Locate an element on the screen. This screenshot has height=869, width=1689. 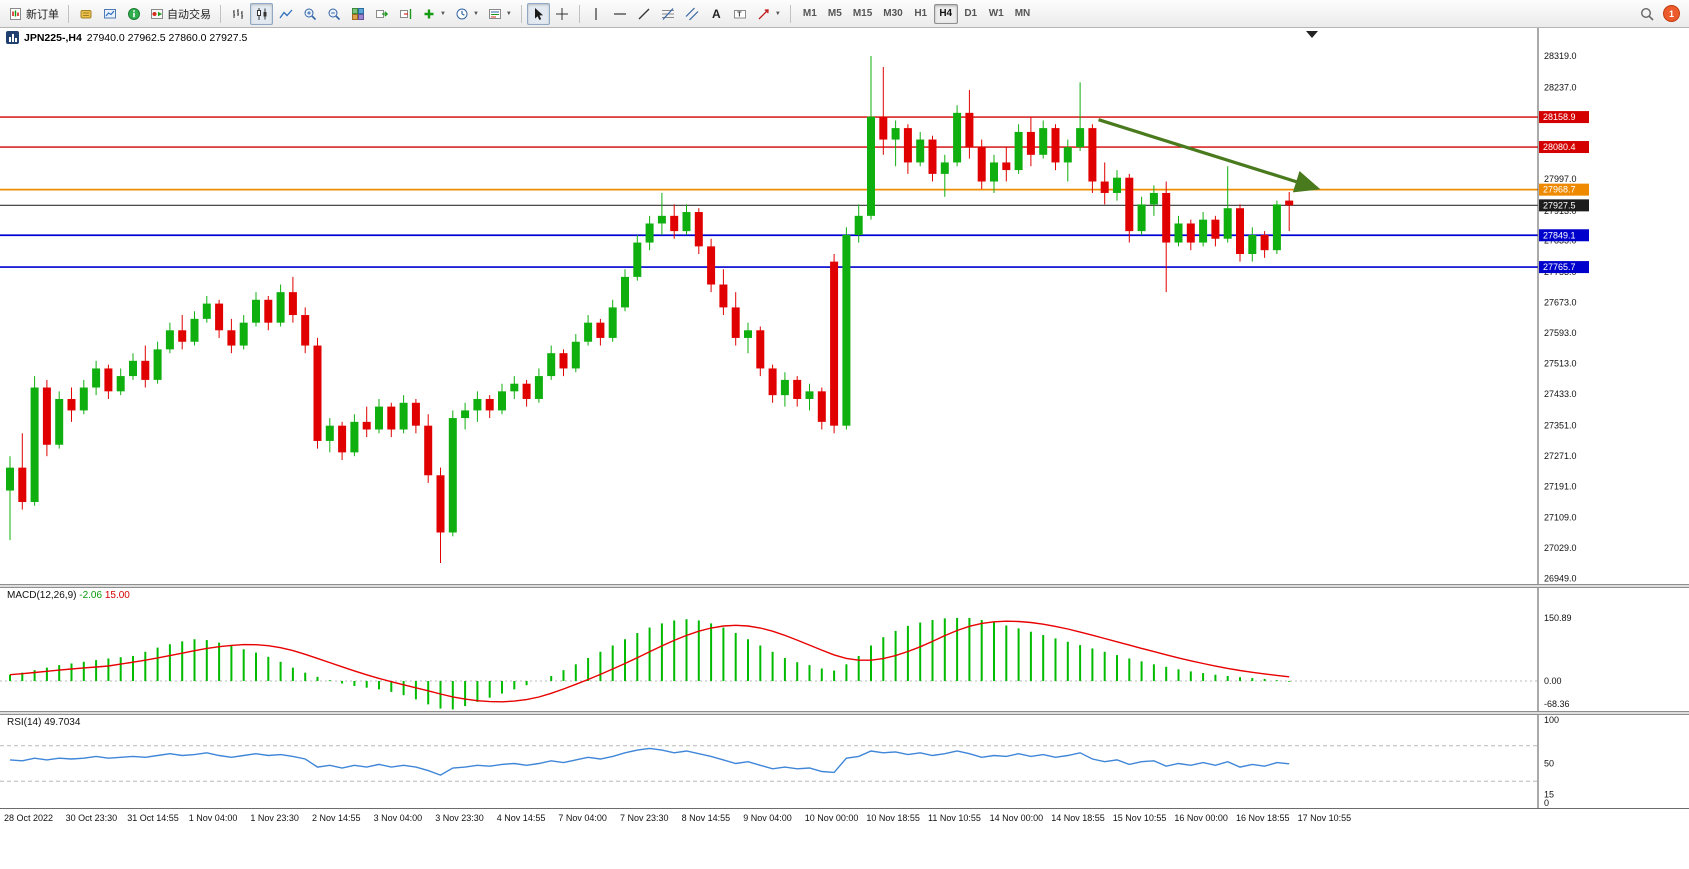
rsi-panel: 100 50 15 0 RSI(14) 49.7034 is located at coordinates (844, 761).